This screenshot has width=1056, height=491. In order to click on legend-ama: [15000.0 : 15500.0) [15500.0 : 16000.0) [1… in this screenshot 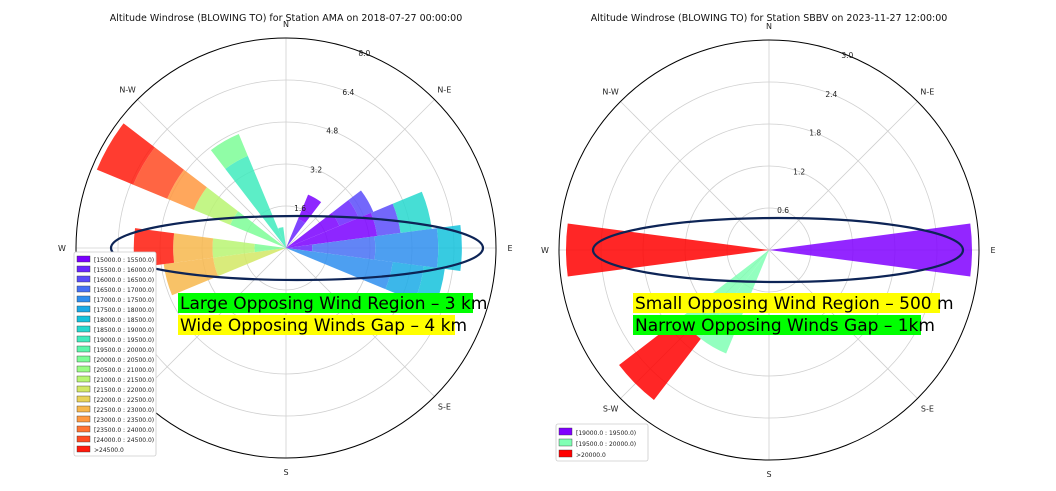, I will do `click(115, 354)`.